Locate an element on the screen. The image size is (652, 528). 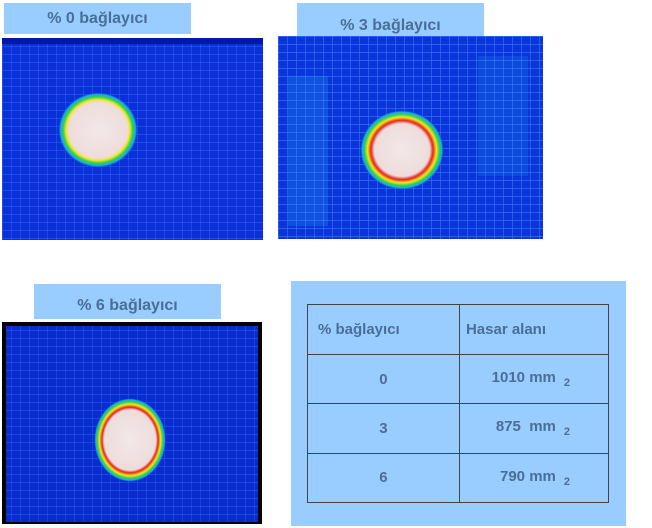
binder-cell: 3 is located at coordinates (383, 428).